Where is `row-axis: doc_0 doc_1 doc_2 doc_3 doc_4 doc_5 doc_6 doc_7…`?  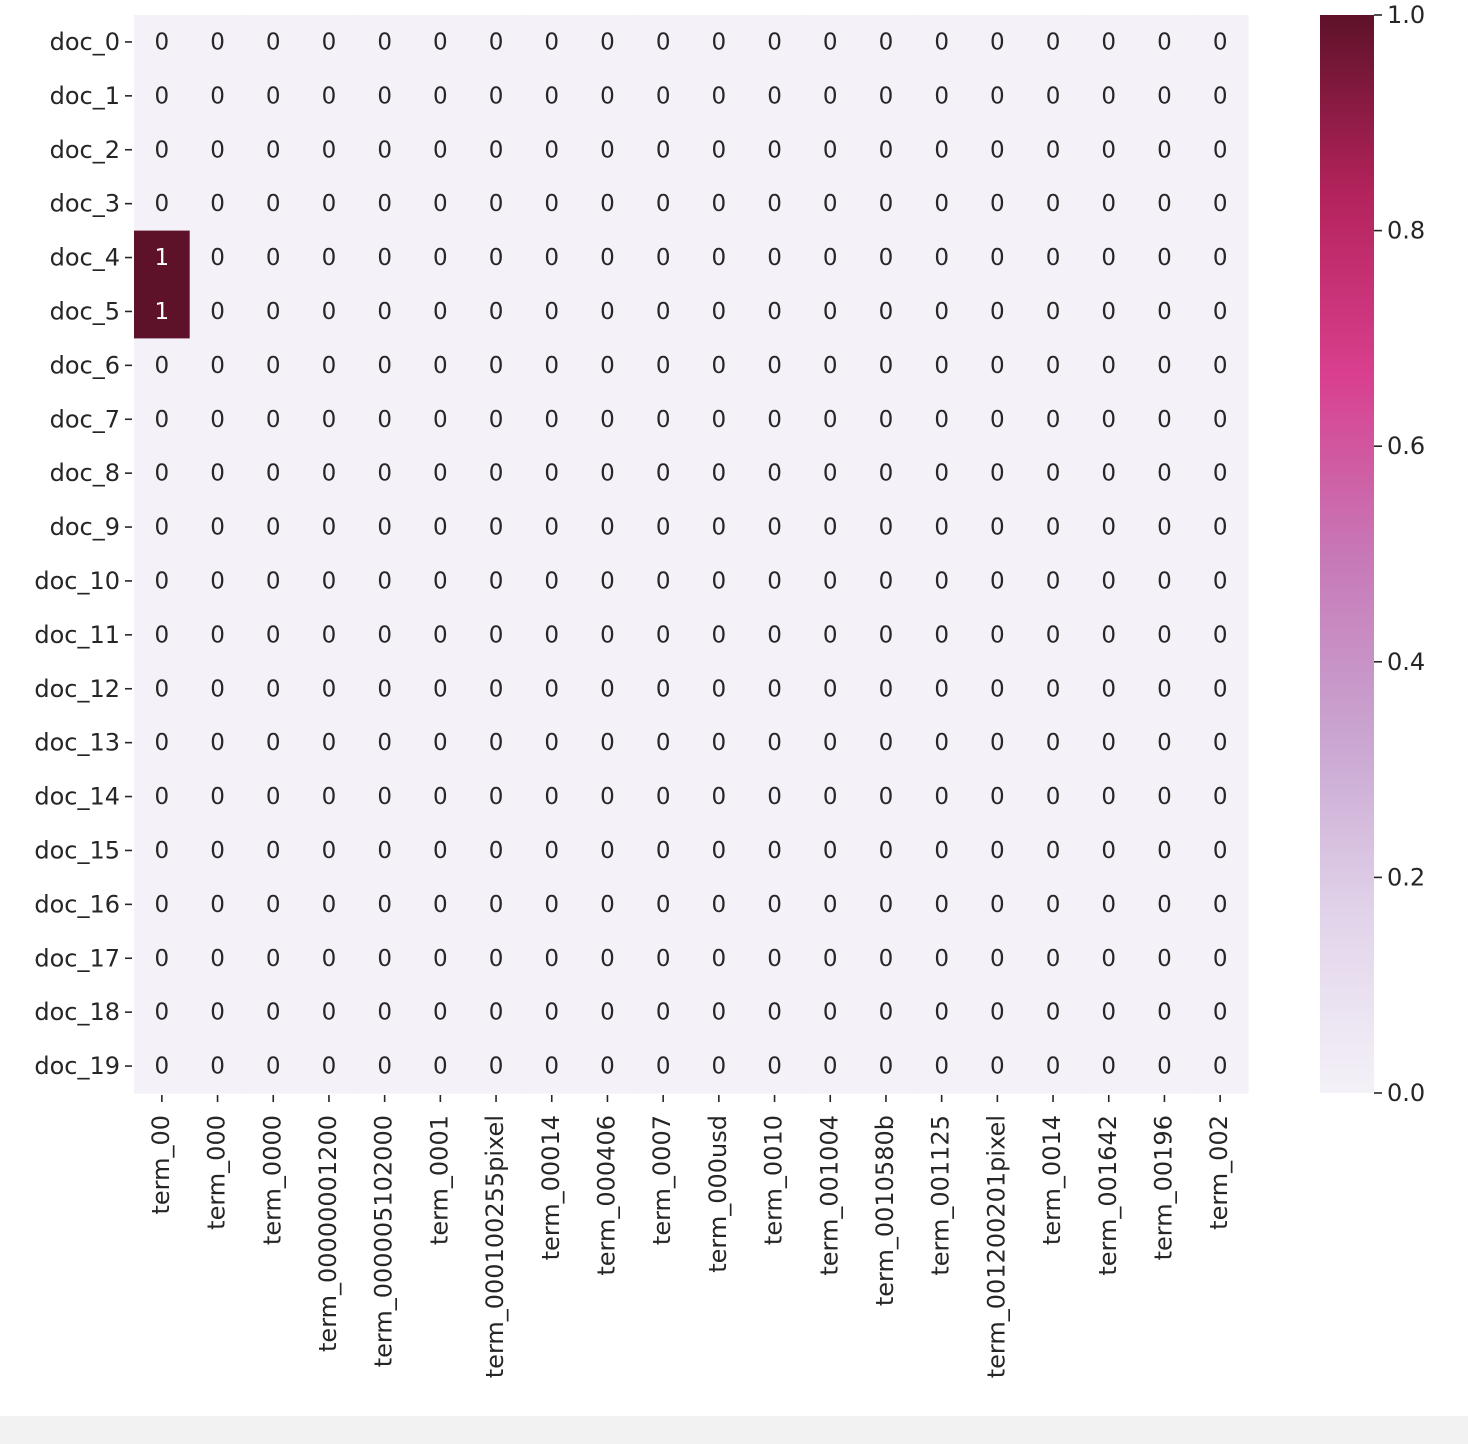
row-axis: doc_0 doc_1 doc_2 doc_3 doc_4 doc_5 doc_6 doc_7… is located at coordinates (83, 554).